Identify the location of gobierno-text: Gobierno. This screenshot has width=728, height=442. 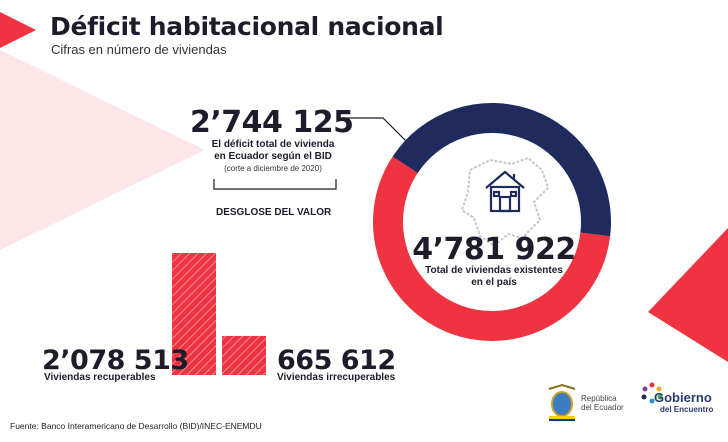
(683, 397).